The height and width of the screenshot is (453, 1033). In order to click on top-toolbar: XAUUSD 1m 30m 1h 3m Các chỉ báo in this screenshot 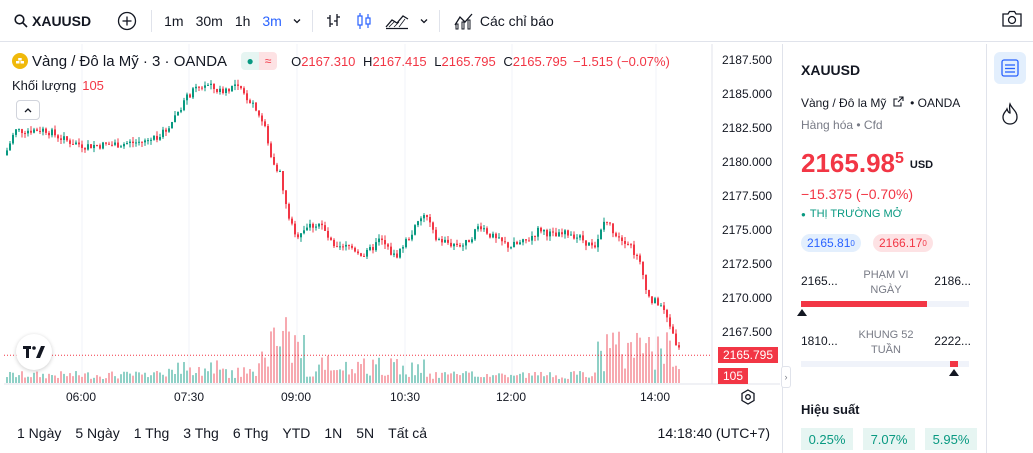, I will do `click(516, 21)`.